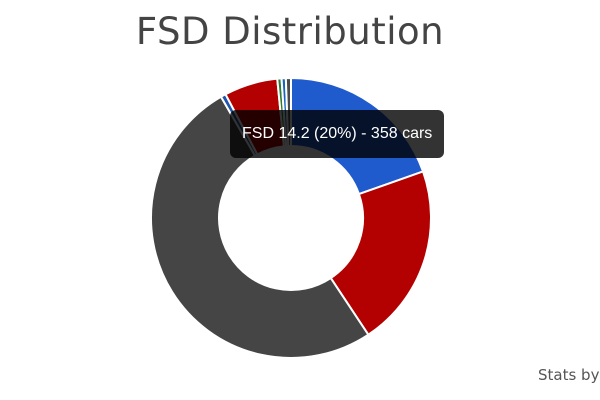 The width and height of the screenshot is (600, 400). Describe the element at coordinates (337, 134) in the screenshot. I see `chart-tooltip: FSD 14.2 (20%) - 358 cars` at that location.